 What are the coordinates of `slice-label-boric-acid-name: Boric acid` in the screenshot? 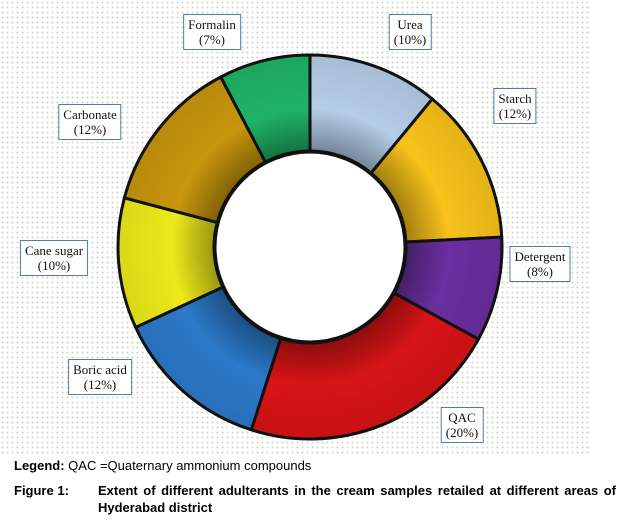 It's located at (100, 369).